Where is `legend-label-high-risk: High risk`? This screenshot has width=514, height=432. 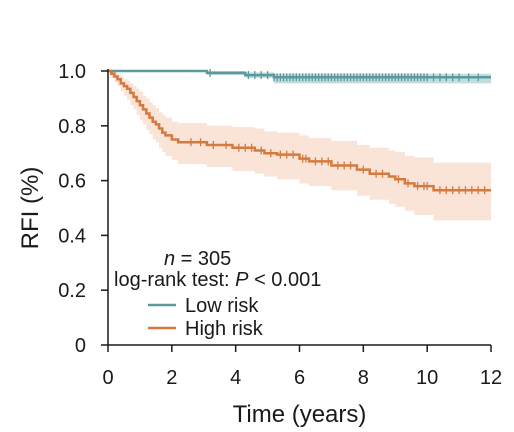
legend-label-high-risk: High risk is located at coordinates (224, 329).